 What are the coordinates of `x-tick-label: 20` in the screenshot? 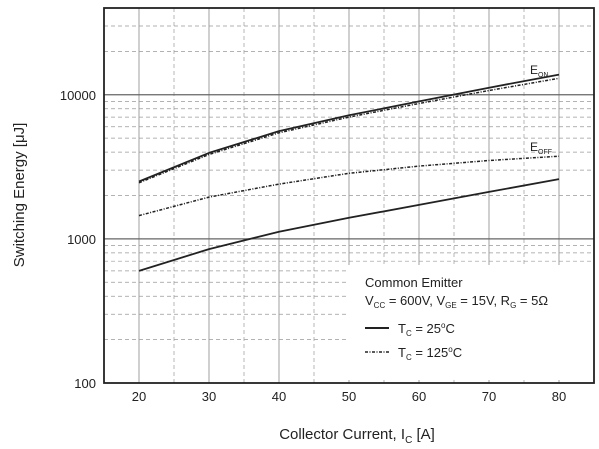 It's located at (139, 396).